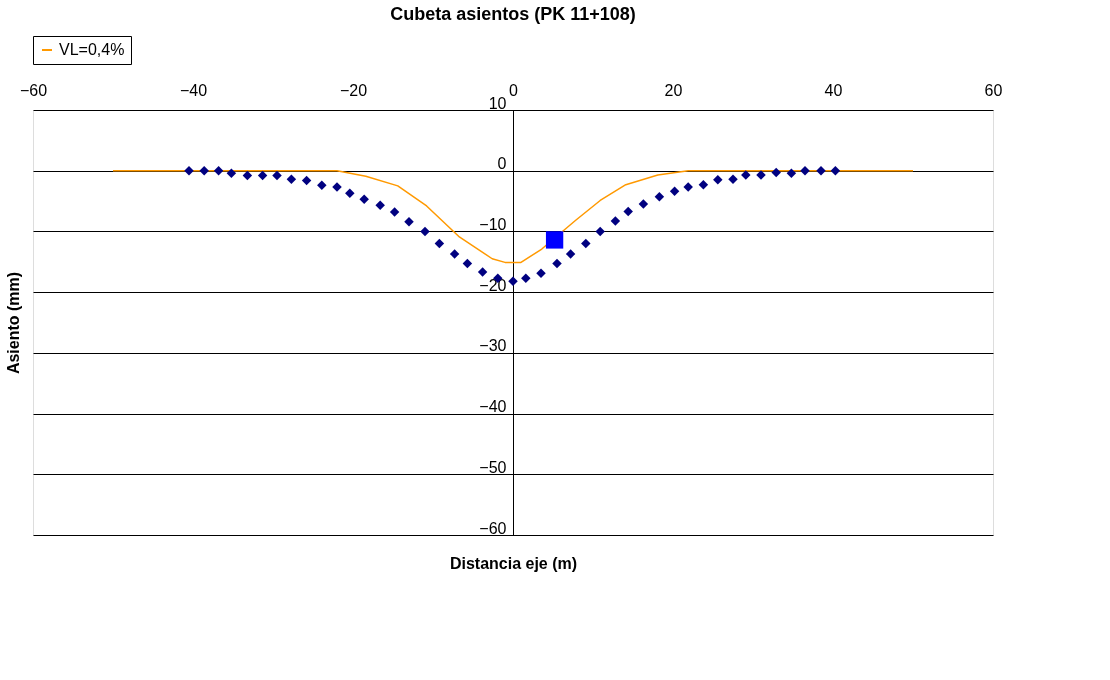 The width and height of the screenshot is (1110, 680). Describe the element at coordinates (33, 90) in the screenshot. I see `x-tick-label: −60` at that location.